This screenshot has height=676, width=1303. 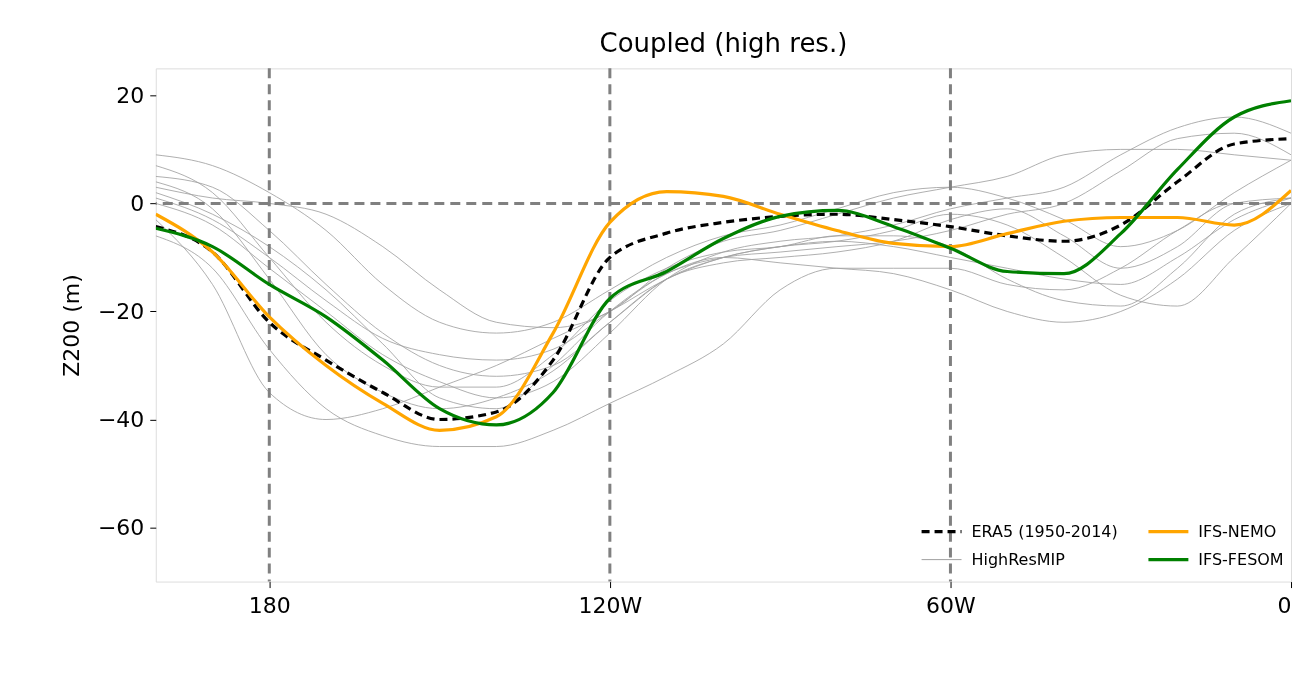 What do you see at coordinates (121, 420) in the screenshot?
I see `y-tick-label: −40` at bounding box center [121, 420].